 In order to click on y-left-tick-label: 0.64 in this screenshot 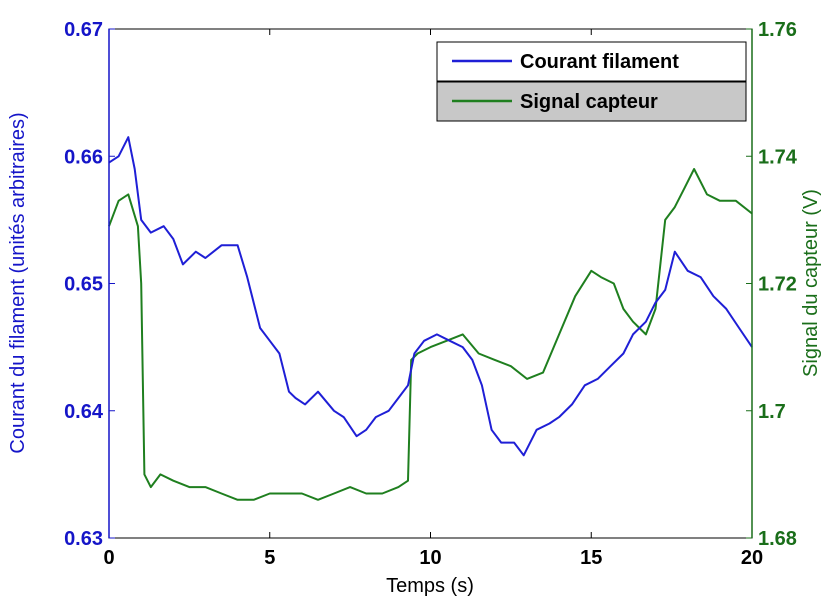, I will do `click(84, 412)`.